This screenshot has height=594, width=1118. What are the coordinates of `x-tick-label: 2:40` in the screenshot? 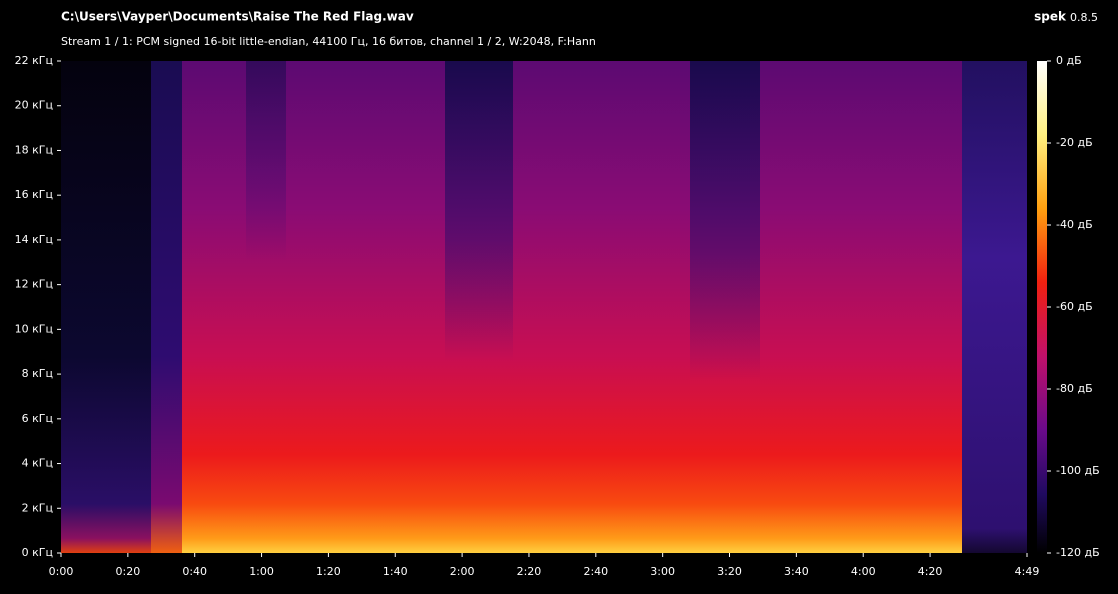 It's located at (595, 571).